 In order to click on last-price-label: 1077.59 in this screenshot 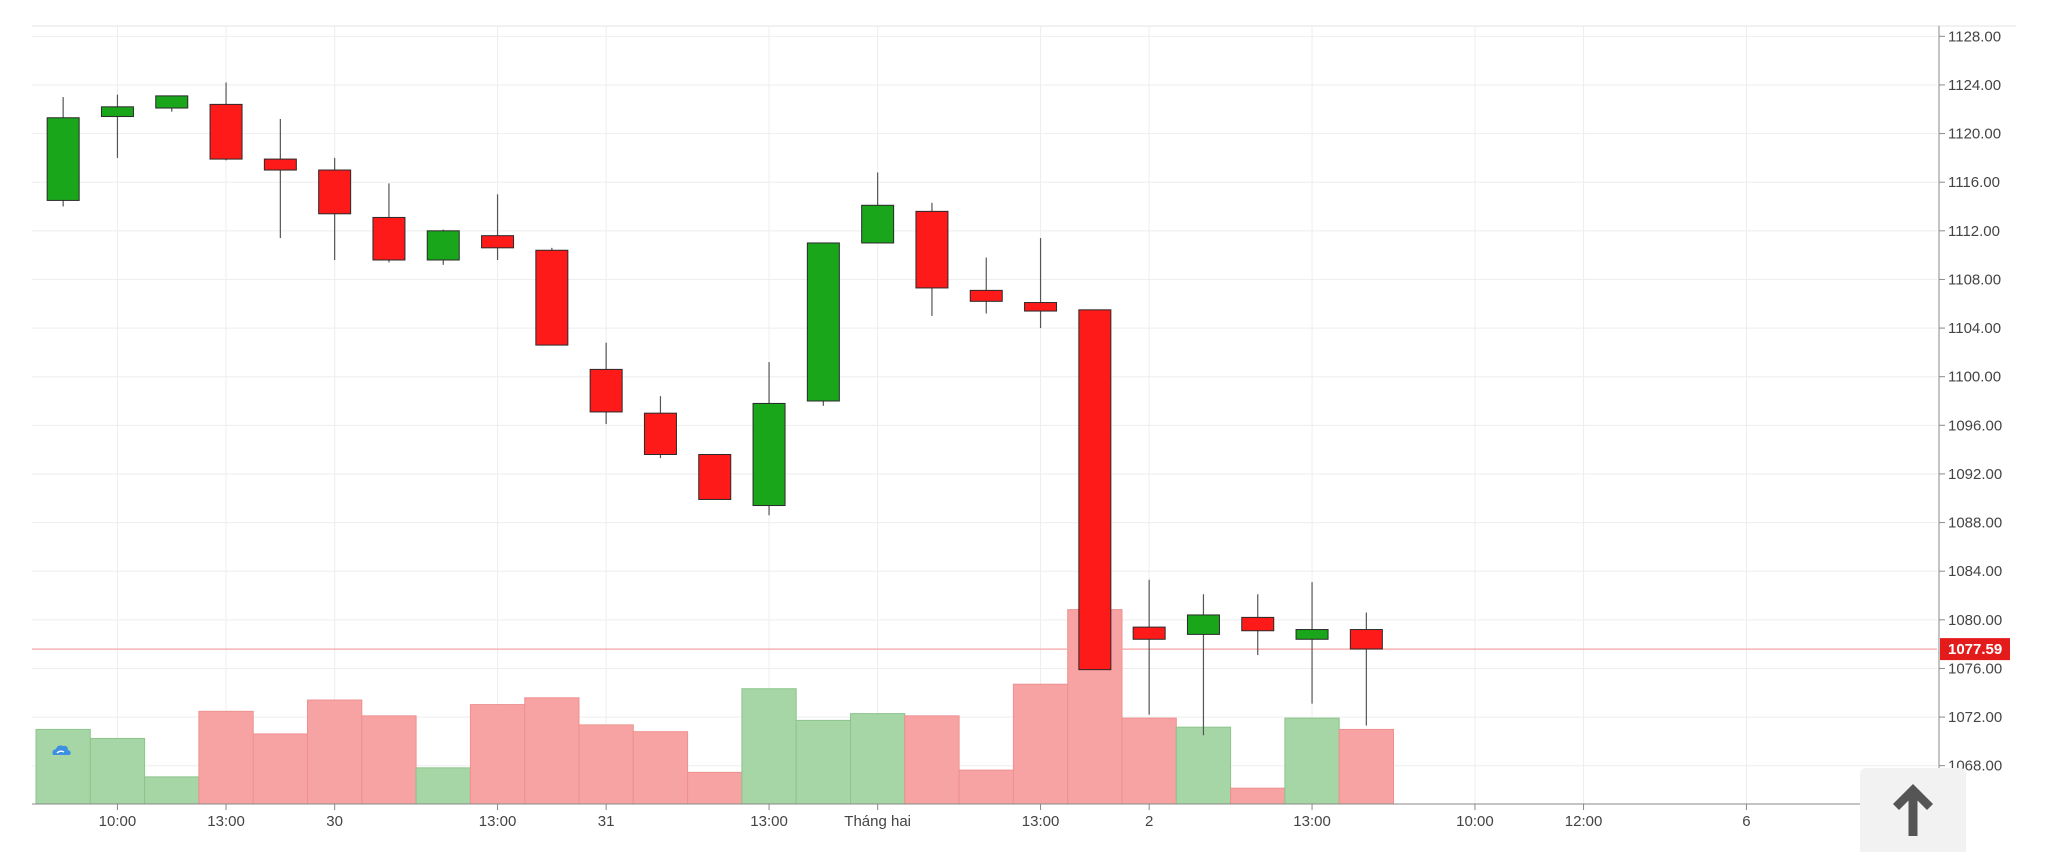, I will do `click(1975, 649)`.